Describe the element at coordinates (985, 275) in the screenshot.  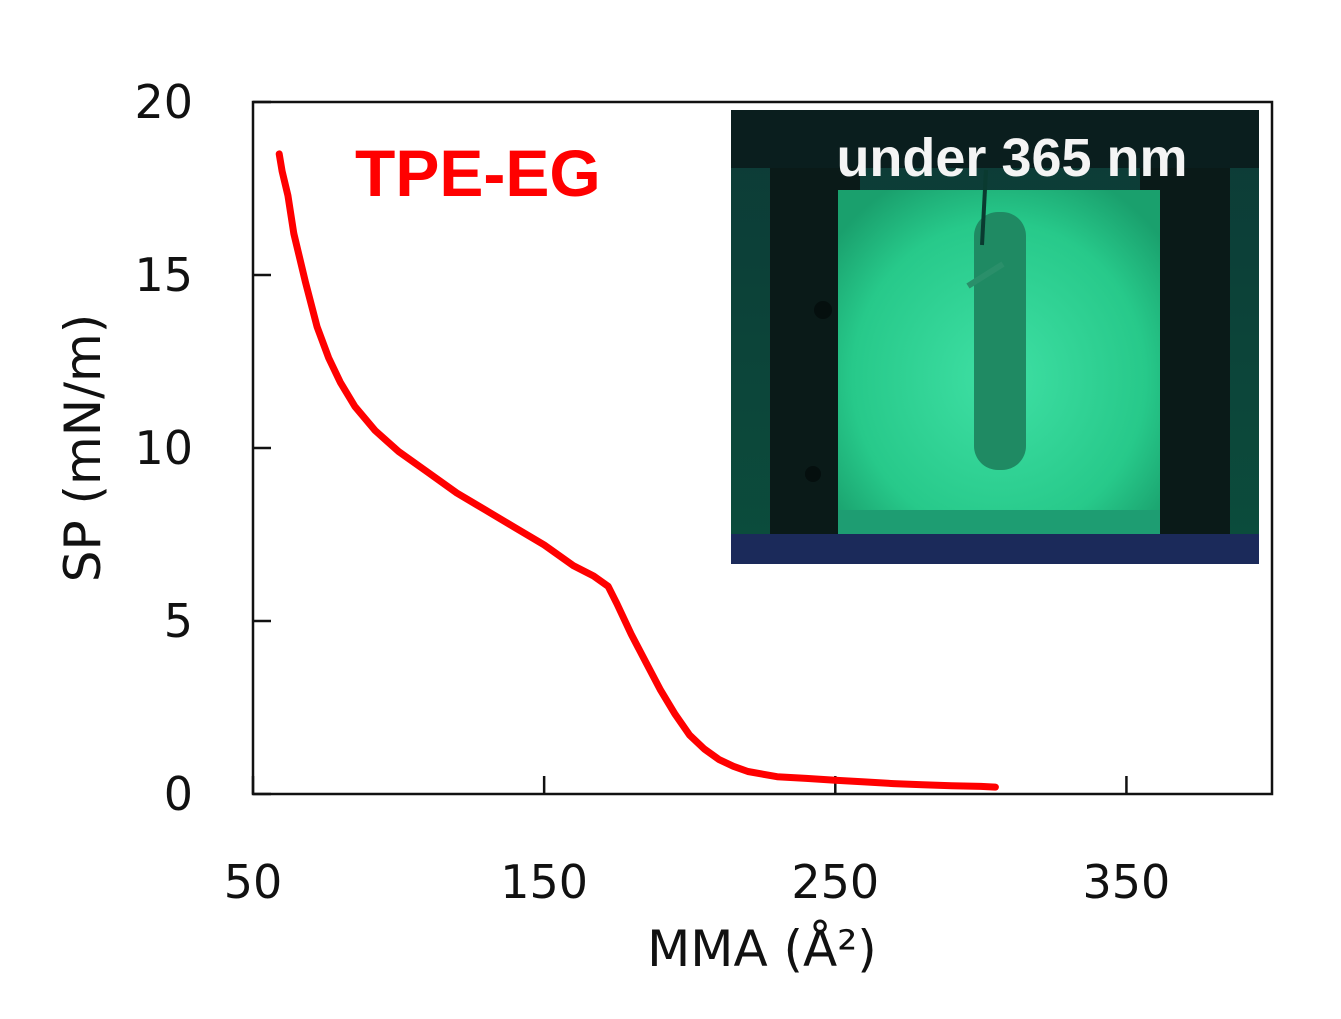
I see `inset-probe-arm` at that location.